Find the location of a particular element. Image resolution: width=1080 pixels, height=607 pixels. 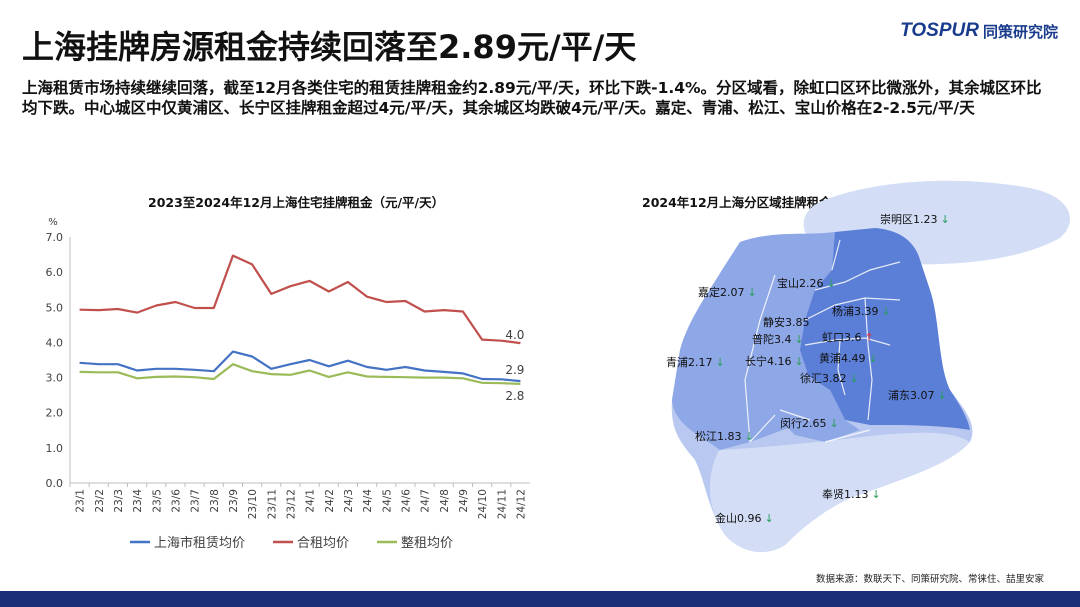

district-label: 虹口3.6 ↑ is located at coordinates (848, 337).